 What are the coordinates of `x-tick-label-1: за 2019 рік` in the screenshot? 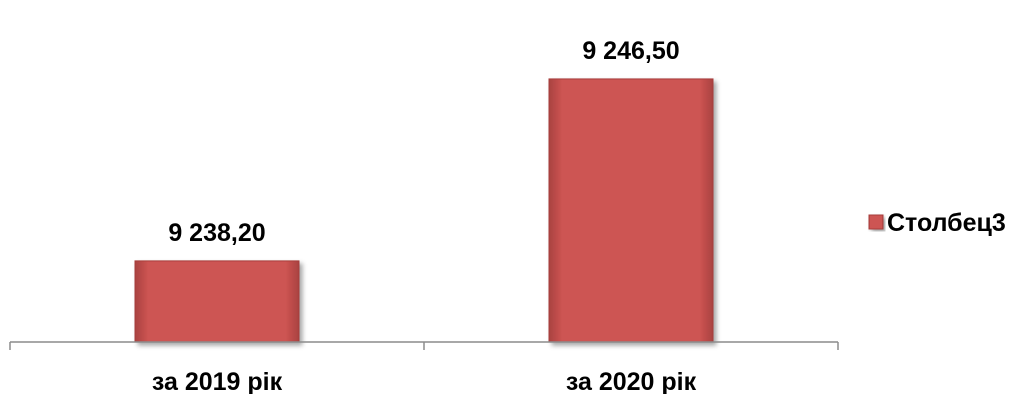 It's located at (217, 381).